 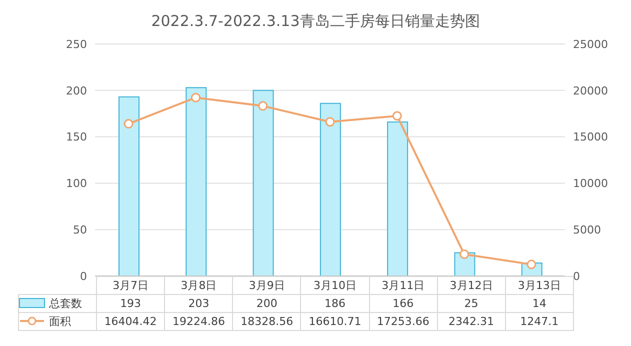 What do you see at coordinates (539, 303) in the screenshot?
I see `data-label: 14` at bounding box center [539, 303].